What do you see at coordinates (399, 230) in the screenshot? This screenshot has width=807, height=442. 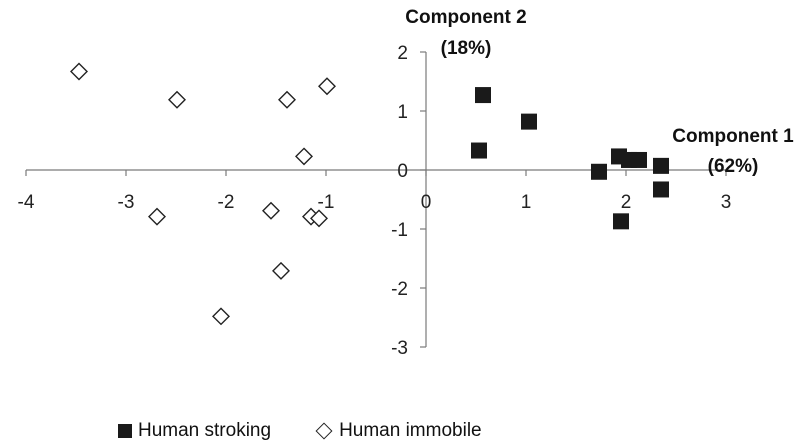 I see `y-tick-label: -1` at bounding box center [399, 230].